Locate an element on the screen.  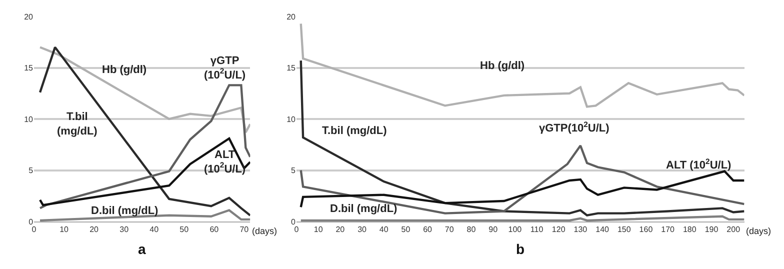
x-tick-label: 80 is located at coordinates (471, 229).